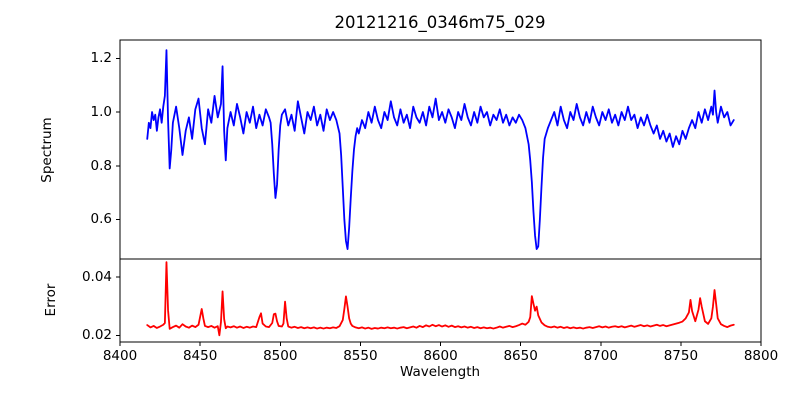 Image resolution: width=800 pixels, height=400 pixels. I want to click on spectrum-axis-label: Spectrum, so click(47, 150).